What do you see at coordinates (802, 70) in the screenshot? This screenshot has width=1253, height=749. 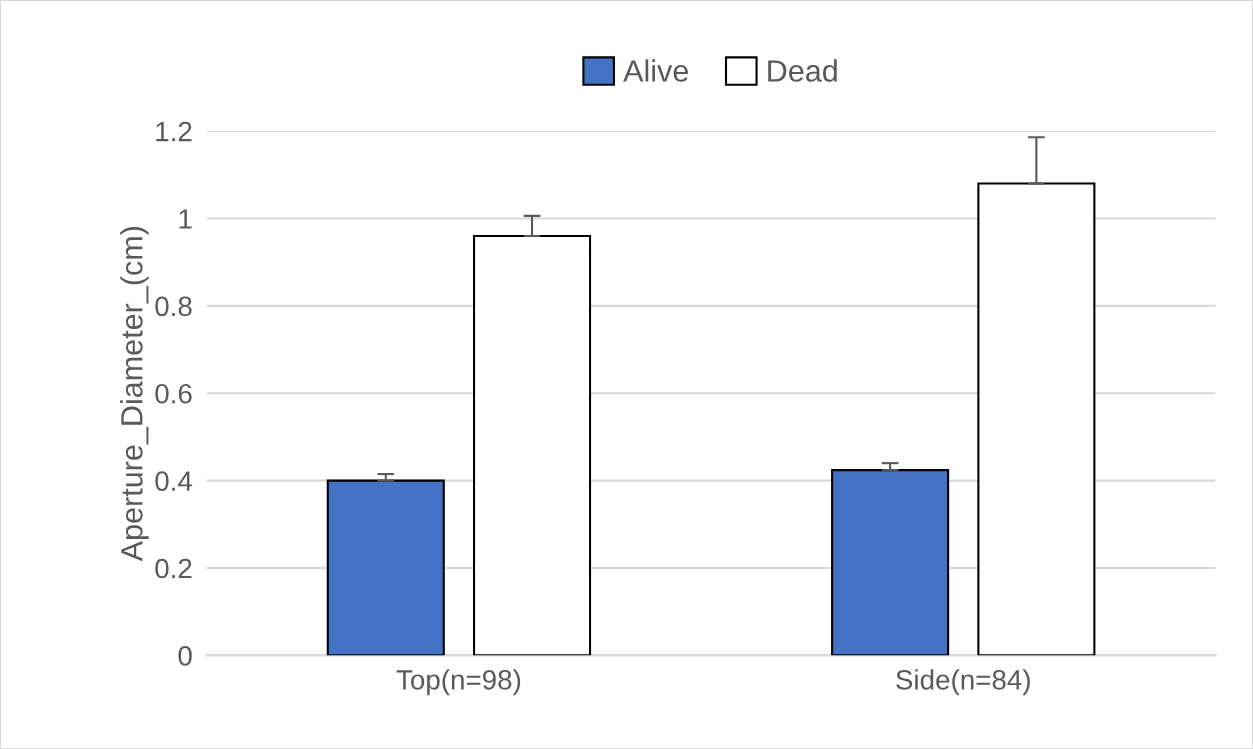 I see `legend-label: Dead` at bounding box center [802, 70].